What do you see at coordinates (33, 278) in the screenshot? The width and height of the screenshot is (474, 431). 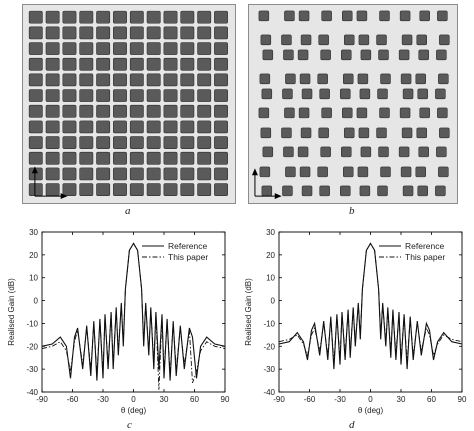 I see `y-tick-label: 10` at bounding box center [33, 278].